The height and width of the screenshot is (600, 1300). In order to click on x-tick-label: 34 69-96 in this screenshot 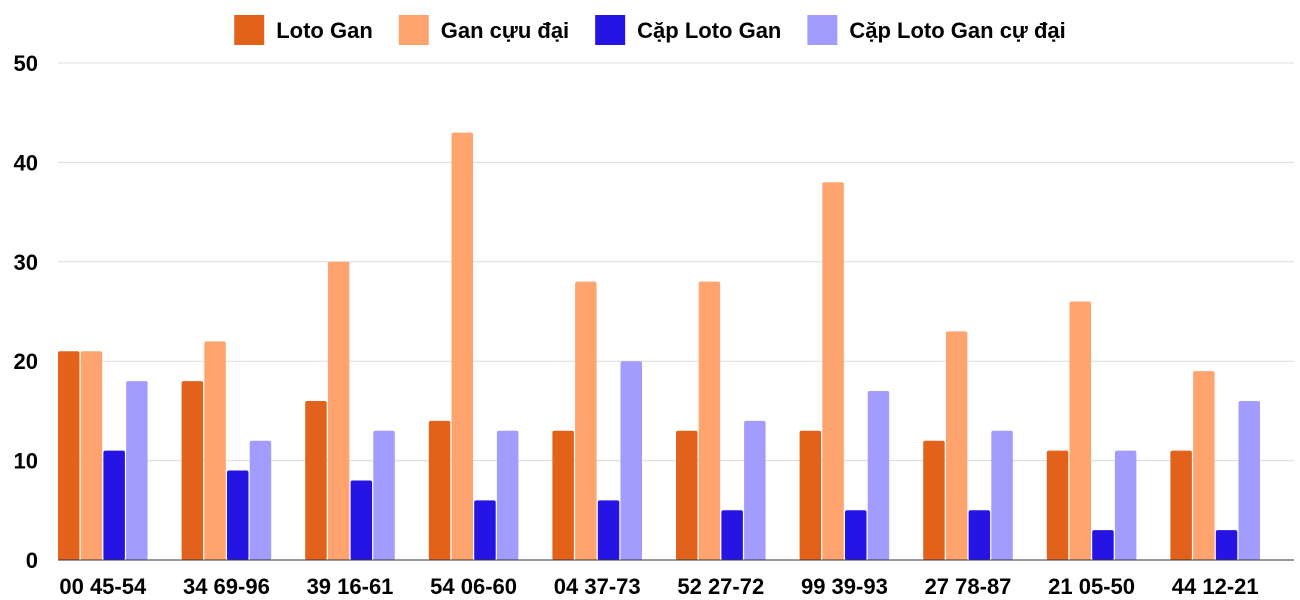, I will do `click(226, 586)`.